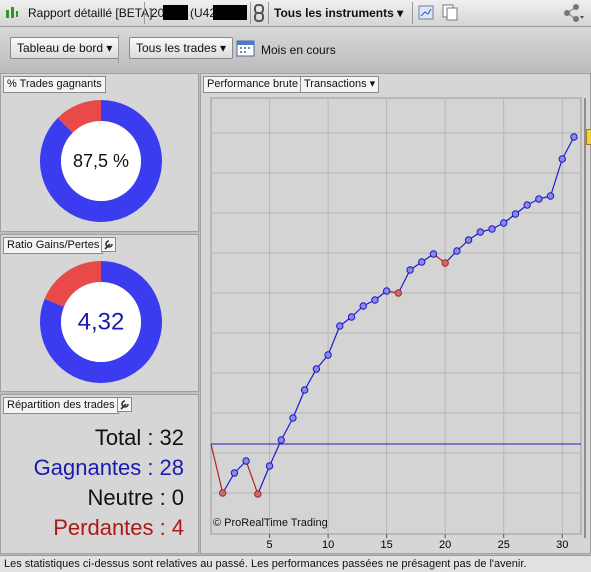 The width and height of the screenshot is (591, 572). I want to click on dashboard-button: Tableau de bord ▾, so click(65, 48).